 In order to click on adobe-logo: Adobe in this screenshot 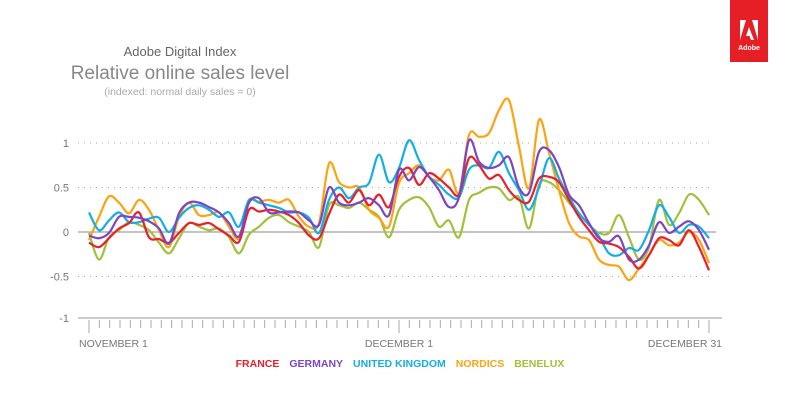, I will do `click(749, 31)`.